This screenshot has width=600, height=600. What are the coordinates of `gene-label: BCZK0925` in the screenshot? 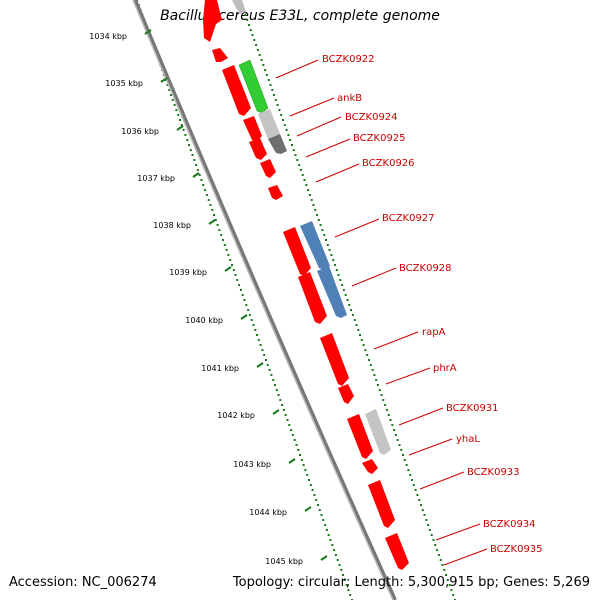 It's located at (379, 138).